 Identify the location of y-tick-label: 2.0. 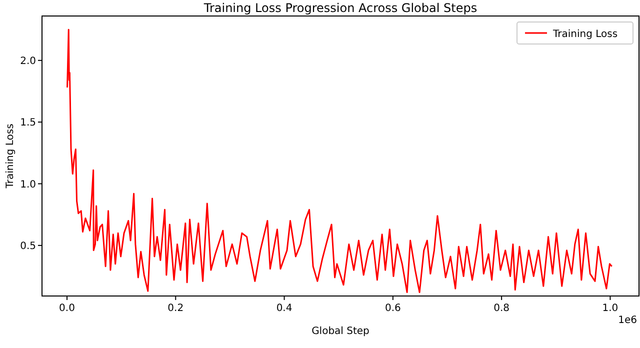
(28, 61).